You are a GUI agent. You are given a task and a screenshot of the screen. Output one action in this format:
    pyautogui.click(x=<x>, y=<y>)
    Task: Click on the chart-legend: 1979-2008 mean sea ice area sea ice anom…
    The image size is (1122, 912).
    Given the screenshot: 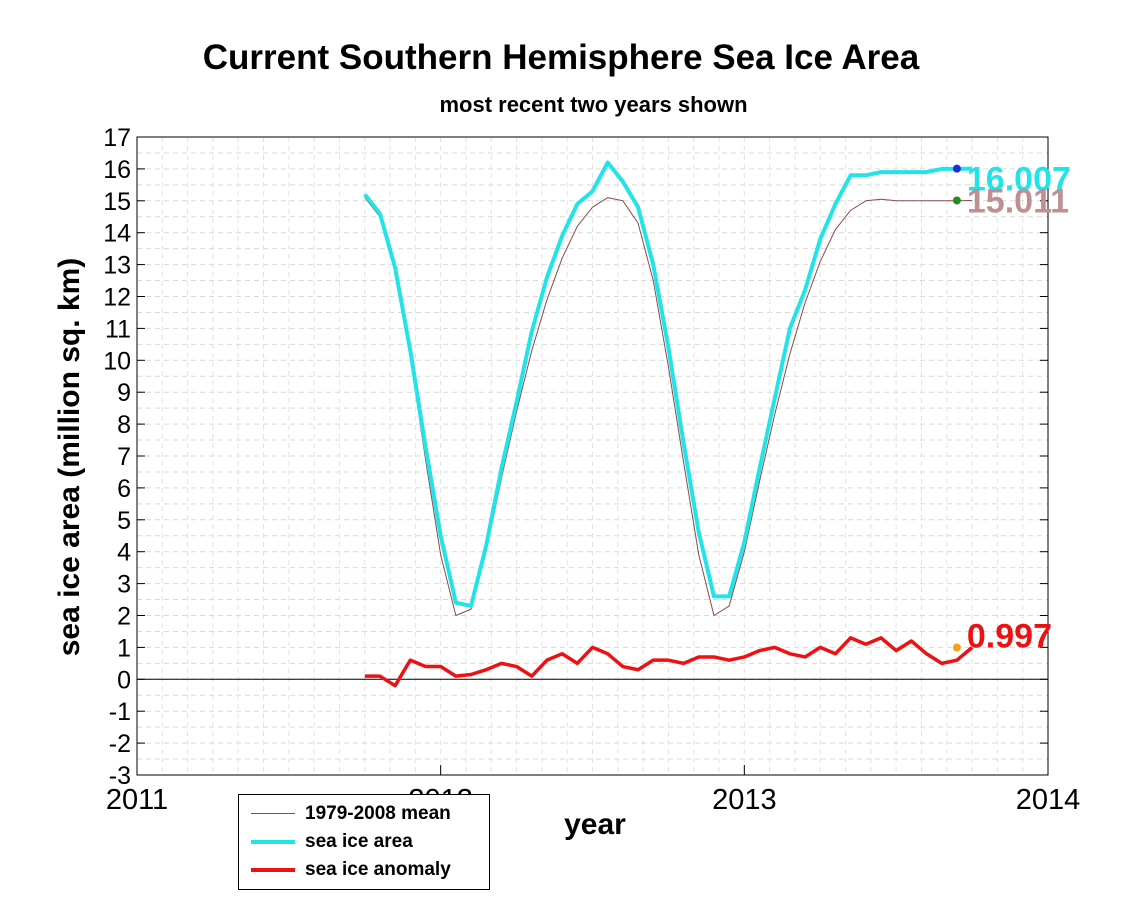 What is the action you would take?
    pyautogui.click(x=364, y=842)
    